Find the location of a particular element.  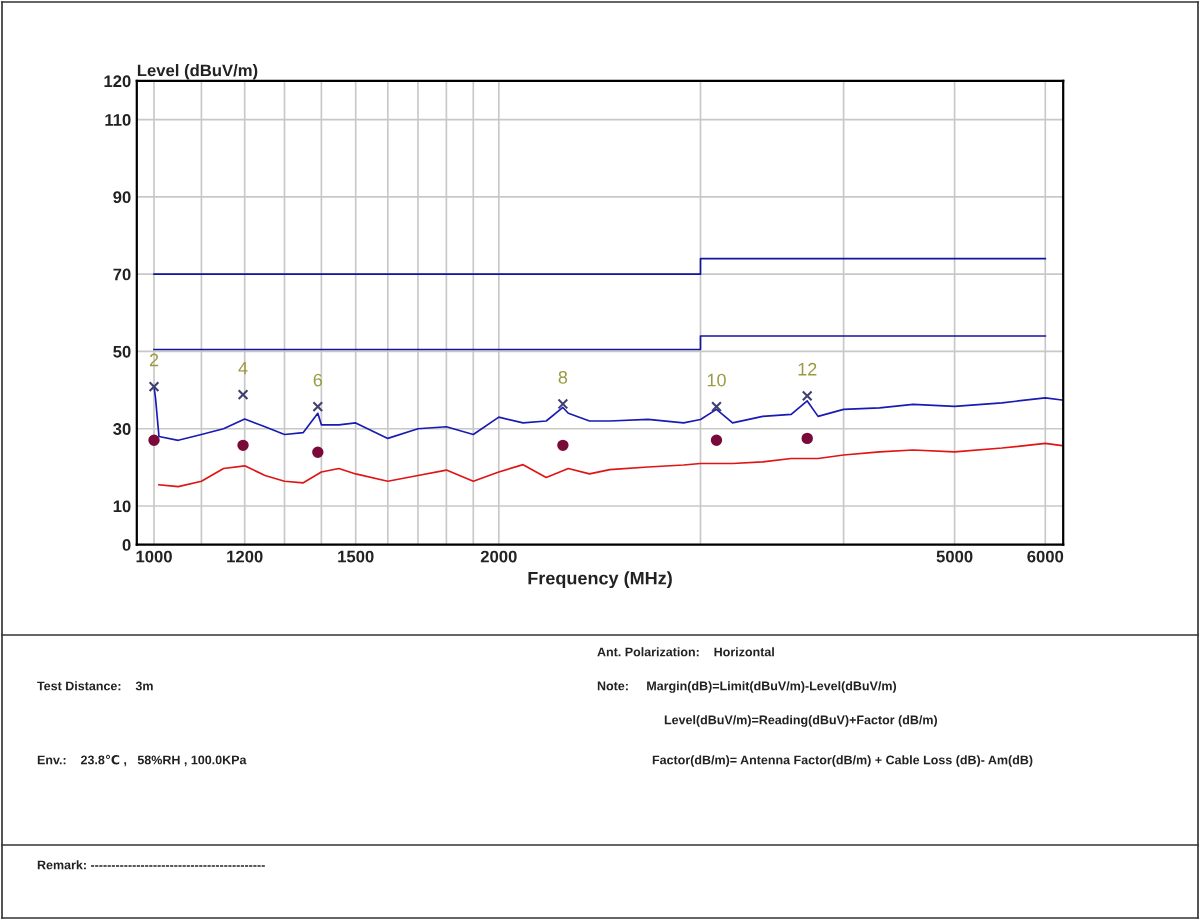

x-axis-title: Frequency (MHz) is located at coordinates (600, 580).